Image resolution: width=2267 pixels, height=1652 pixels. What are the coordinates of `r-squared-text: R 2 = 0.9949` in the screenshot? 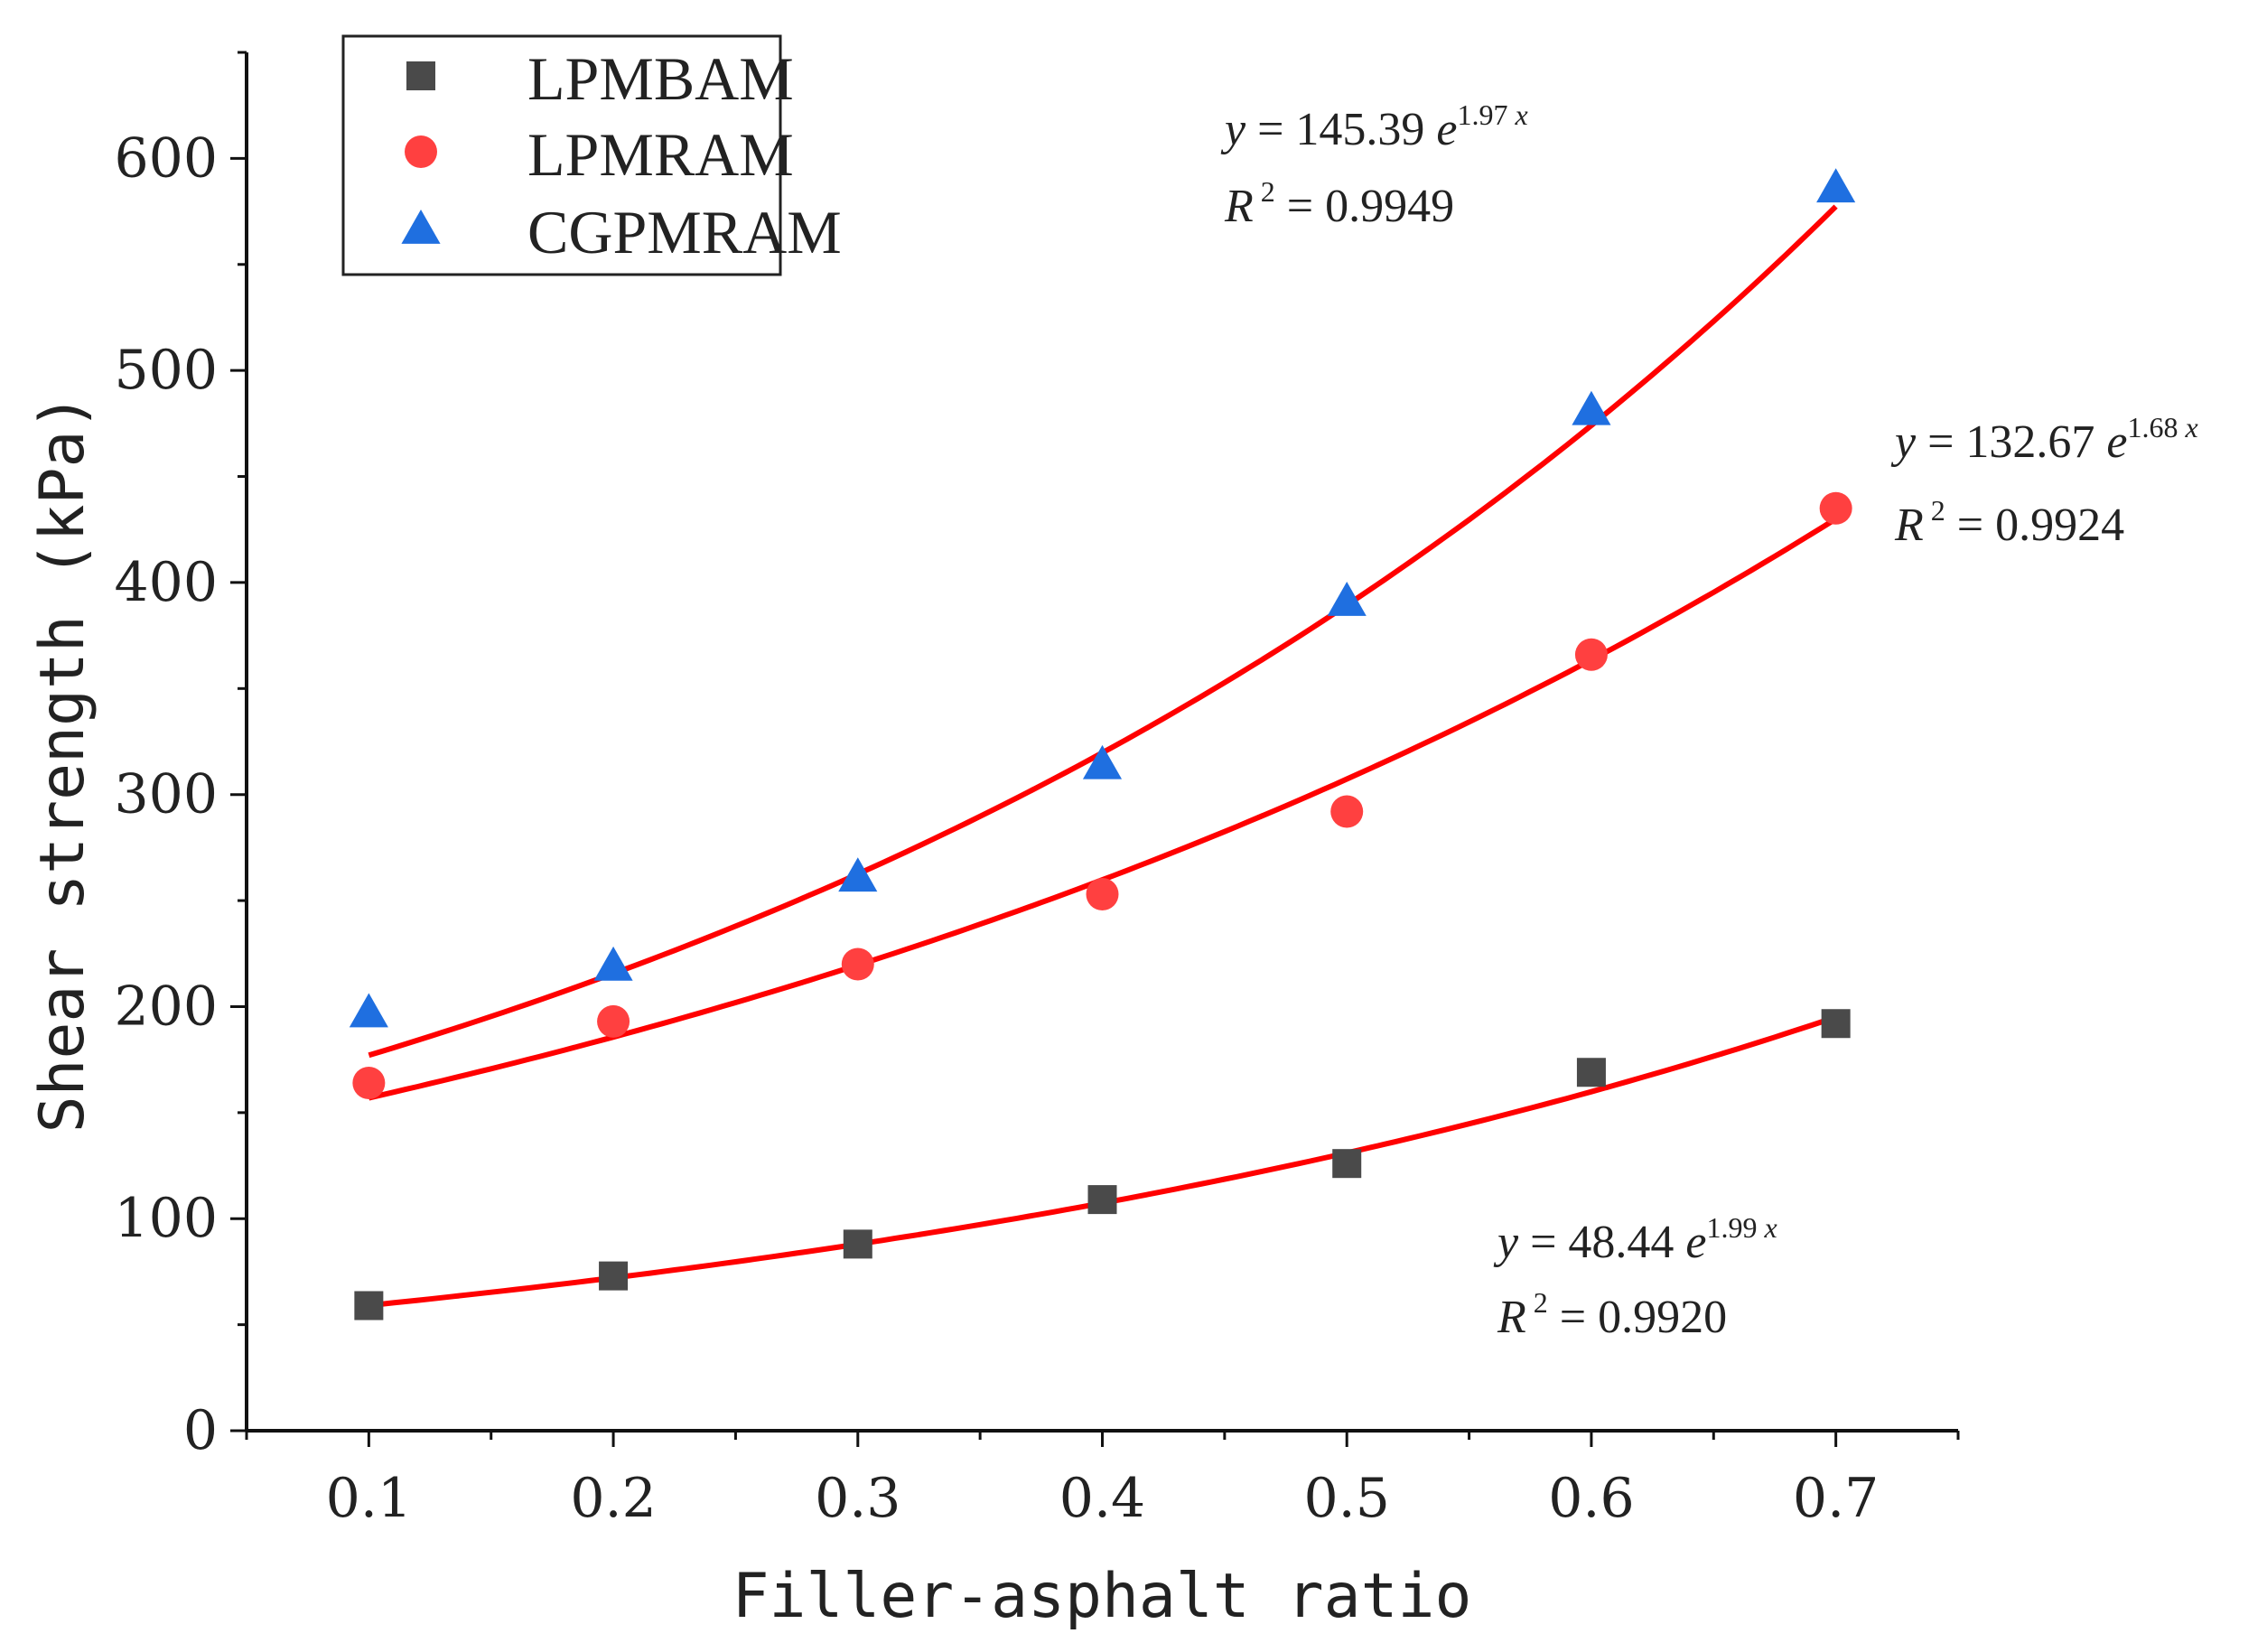 It's located at (1339, 203).